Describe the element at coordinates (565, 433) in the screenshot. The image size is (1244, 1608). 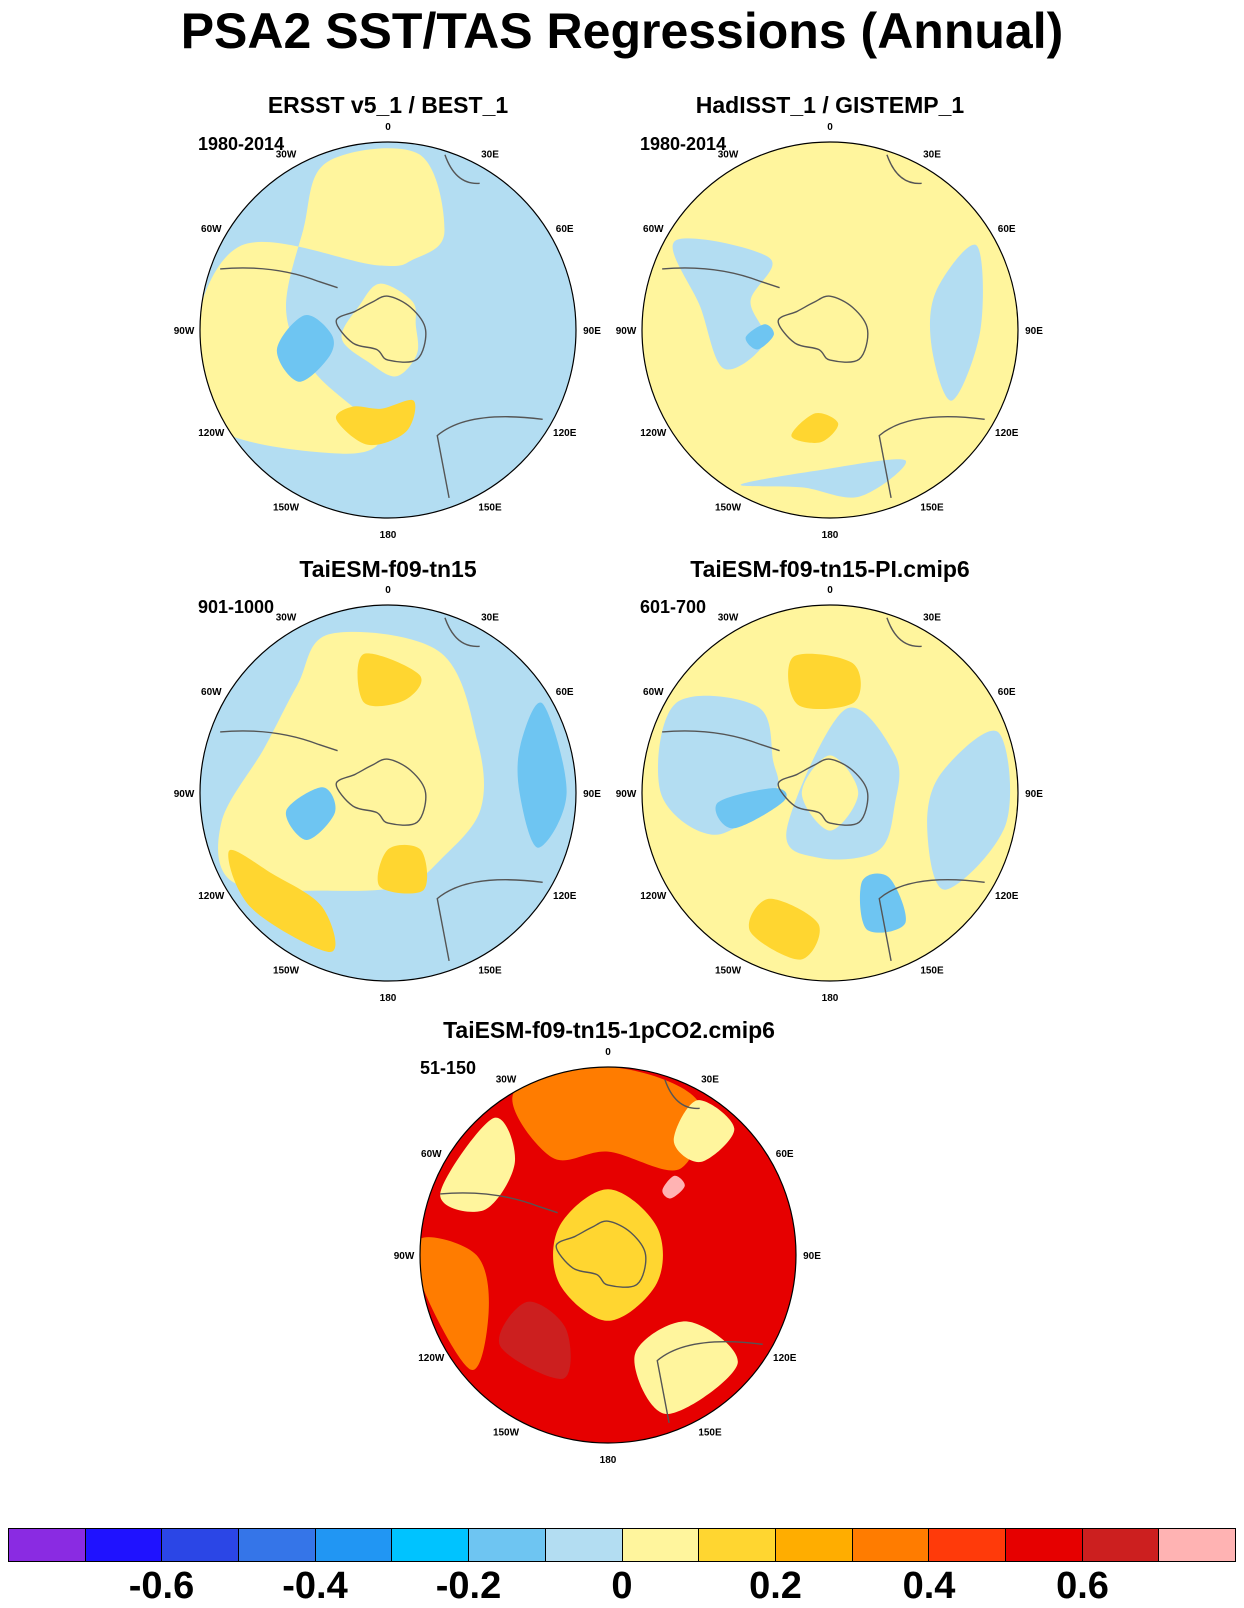
I see `longitude-label: 120E` at that location.